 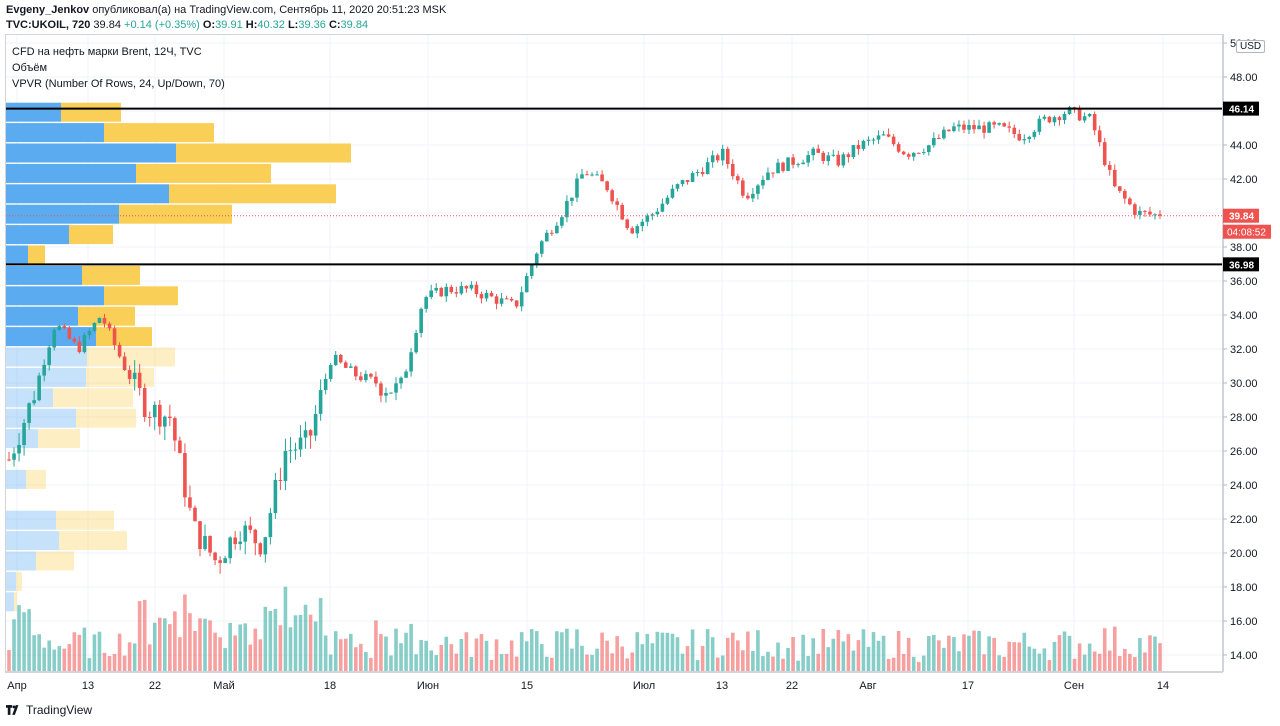 What do you see at coordinates (330, 686) in the screenshot?
I see `x-tick-label: 18` at bounding box center [330, 686].